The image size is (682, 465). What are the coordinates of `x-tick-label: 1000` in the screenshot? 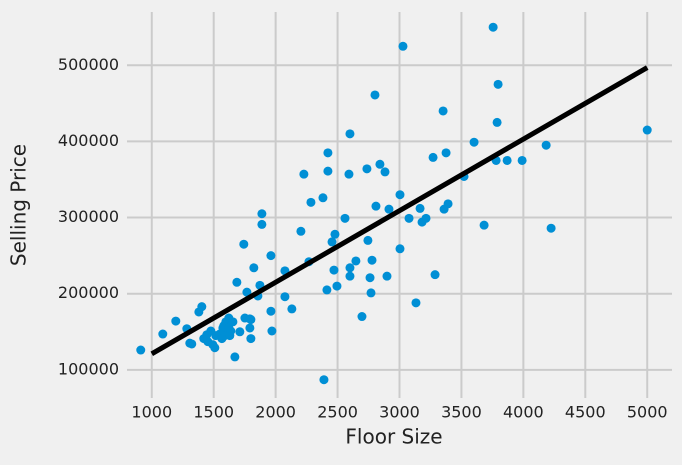 It's located at (151, 412).